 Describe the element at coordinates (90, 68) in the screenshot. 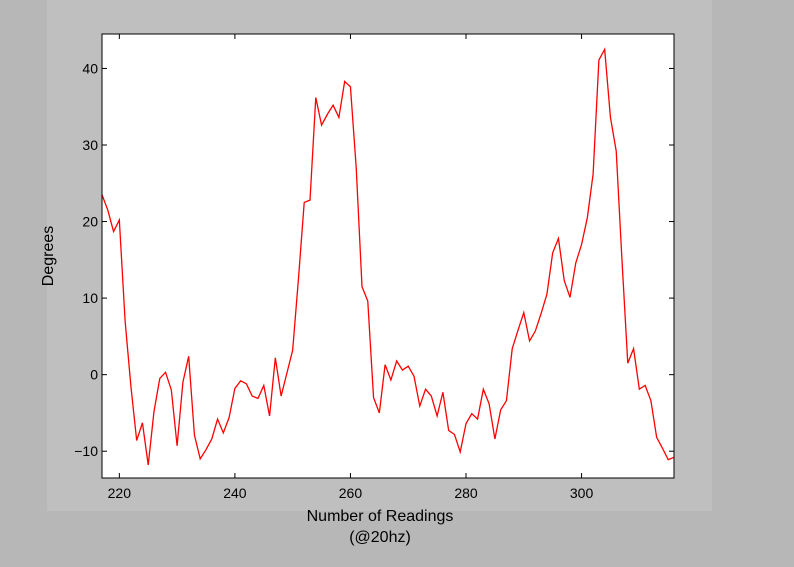

I see `y-tick-label: 40` at that location.